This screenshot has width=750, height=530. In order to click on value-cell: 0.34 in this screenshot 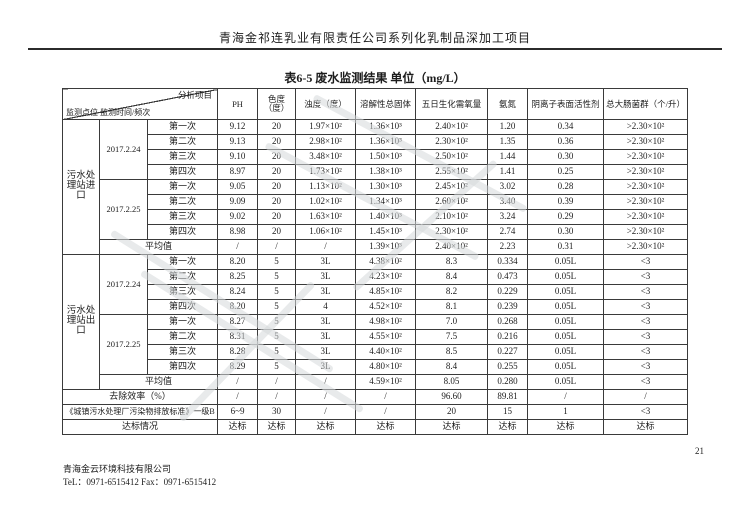, I will do `click(566, 127)`.